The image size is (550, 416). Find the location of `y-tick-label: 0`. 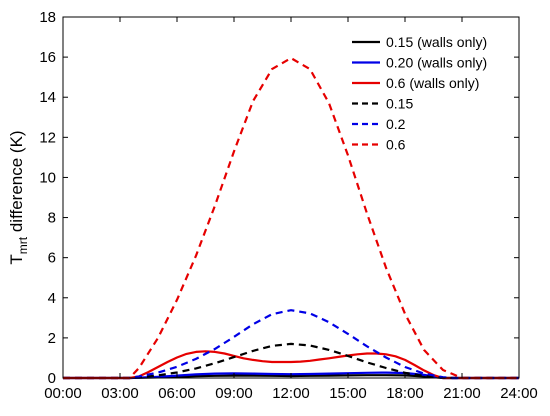

y-tick-label: 0 is located at coordinates (52, 378).